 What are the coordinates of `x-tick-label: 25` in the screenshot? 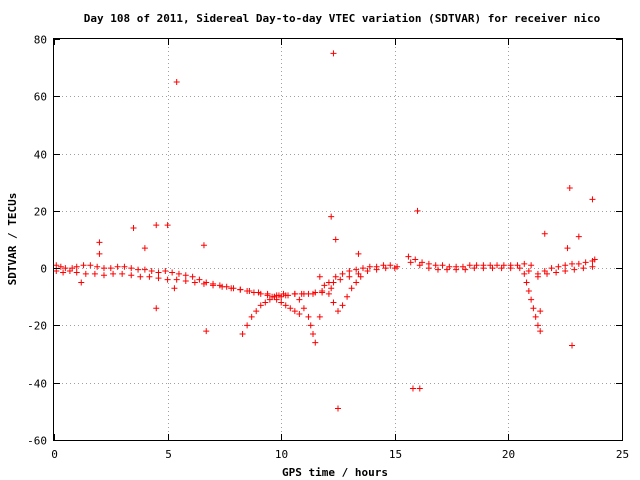 It's located at (622, 454).